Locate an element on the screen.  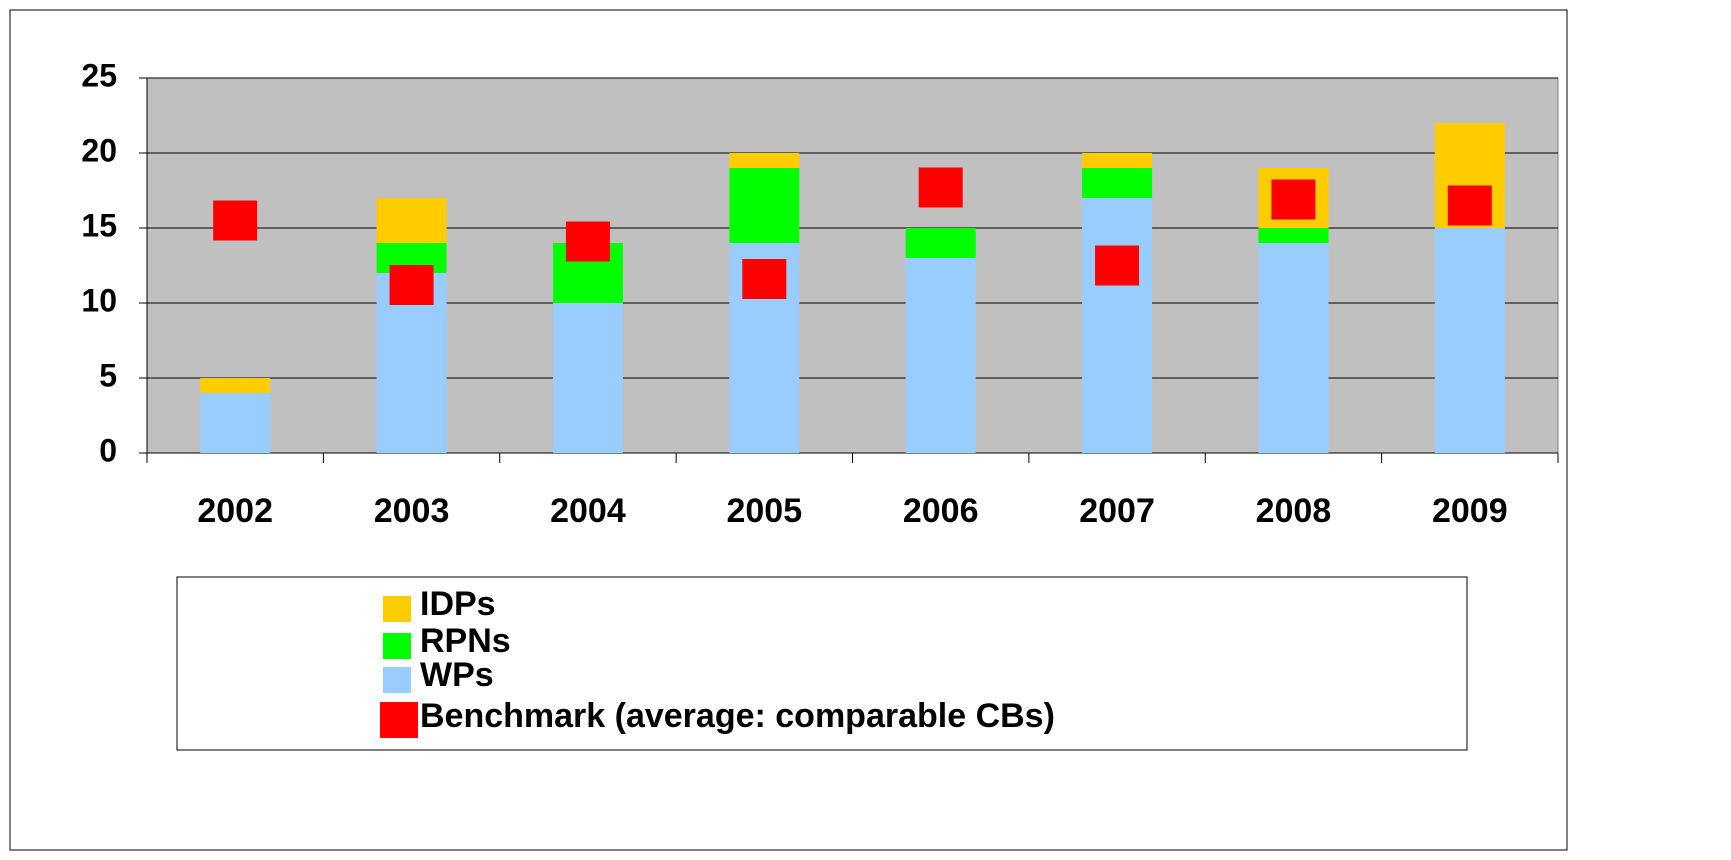
x-tick-label: 2003 is located at coordinates (412, 511).